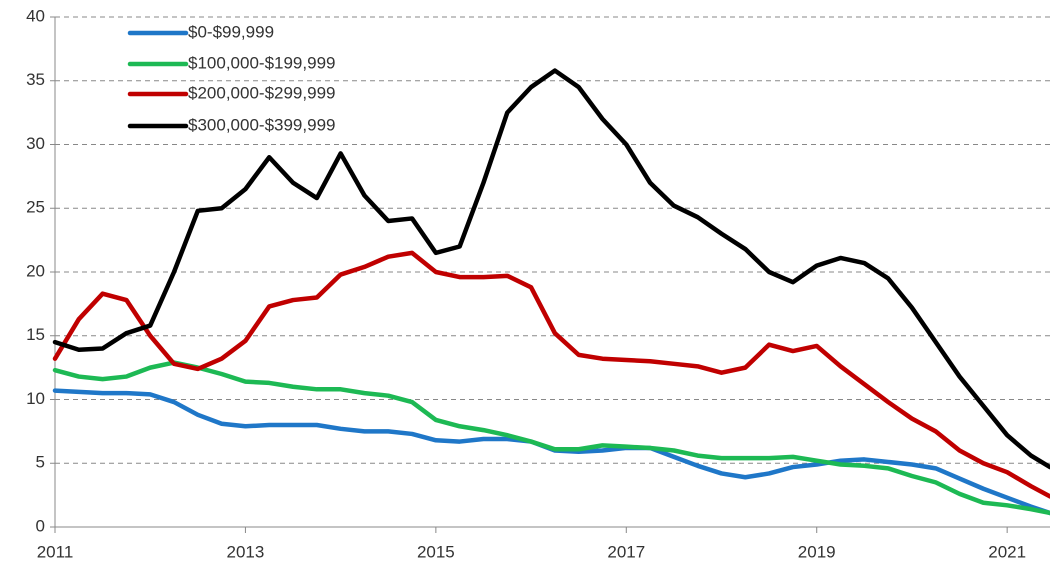 Image resolution: width=1050 pixels, height=571 pixels. What do you see at coordinates (817, 551) in the screenshot?
I see `x-tick-label: 2019` at bounding box center [817, 551].